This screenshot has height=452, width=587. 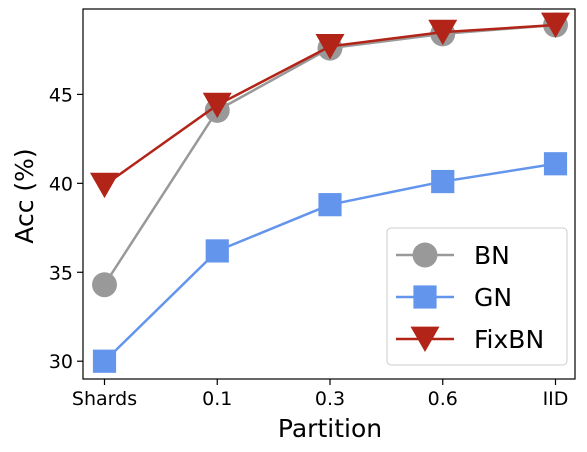 What do you see at coordinates (443, 399) in the screenshot?
I see `x-tick-label: 0.6` at bounding box center [443, 399].